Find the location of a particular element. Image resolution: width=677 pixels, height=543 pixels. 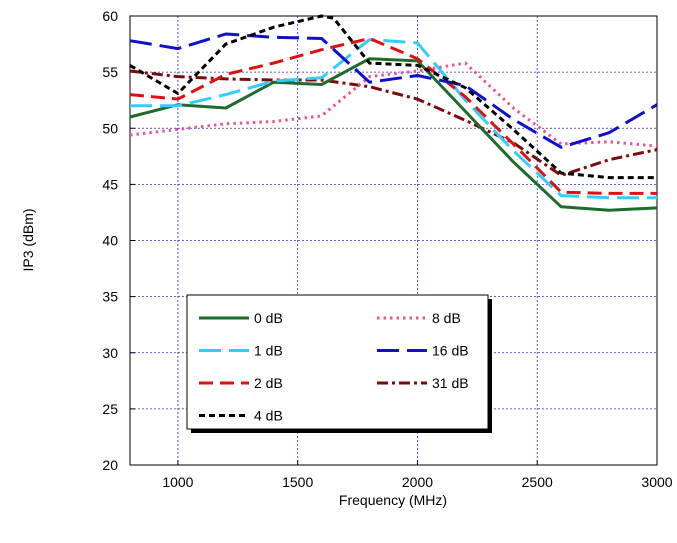

y-tick-label: 60 is located at coordinates (110, 16).